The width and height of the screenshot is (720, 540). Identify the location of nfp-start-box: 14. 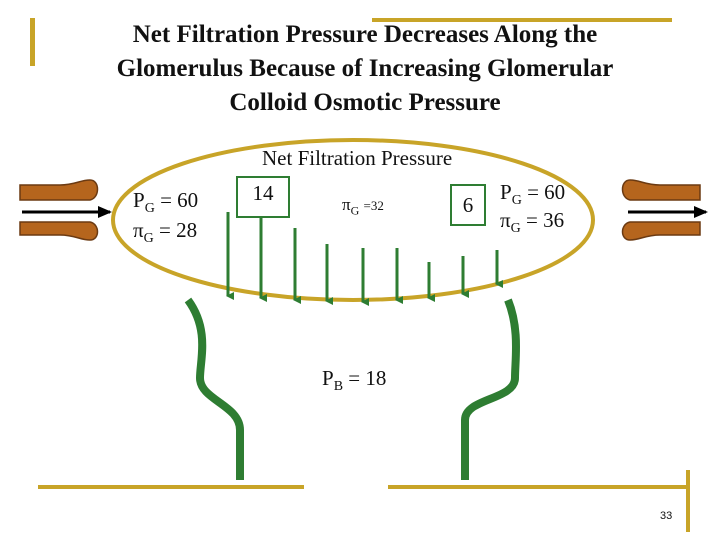
(263, 197).